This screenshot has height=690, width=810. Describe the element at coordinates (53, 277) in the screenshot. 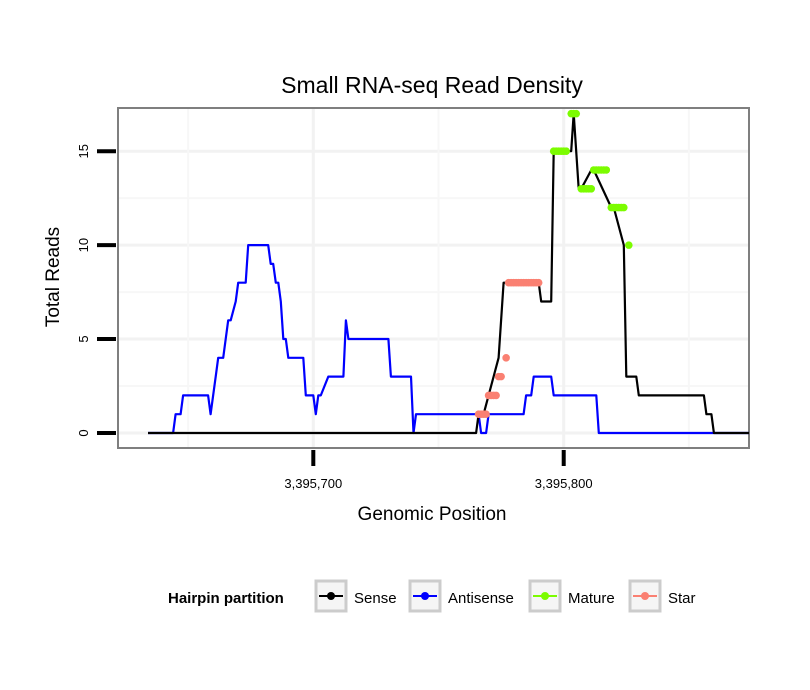

I see `y-axis-title: Total Reads` at that location.